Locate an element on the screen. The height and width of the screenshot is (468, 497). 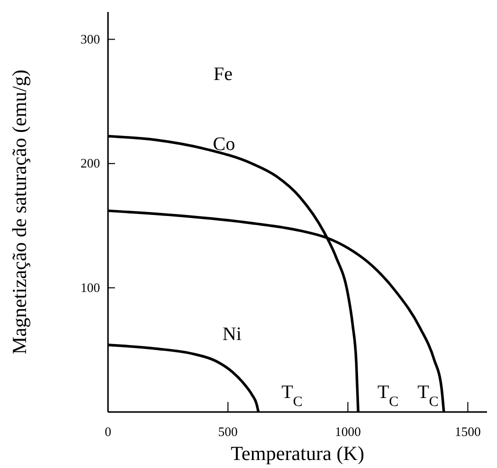
y-axis-title: Magnetização de saturação (emu/g) is located at coordinates (20, 212).